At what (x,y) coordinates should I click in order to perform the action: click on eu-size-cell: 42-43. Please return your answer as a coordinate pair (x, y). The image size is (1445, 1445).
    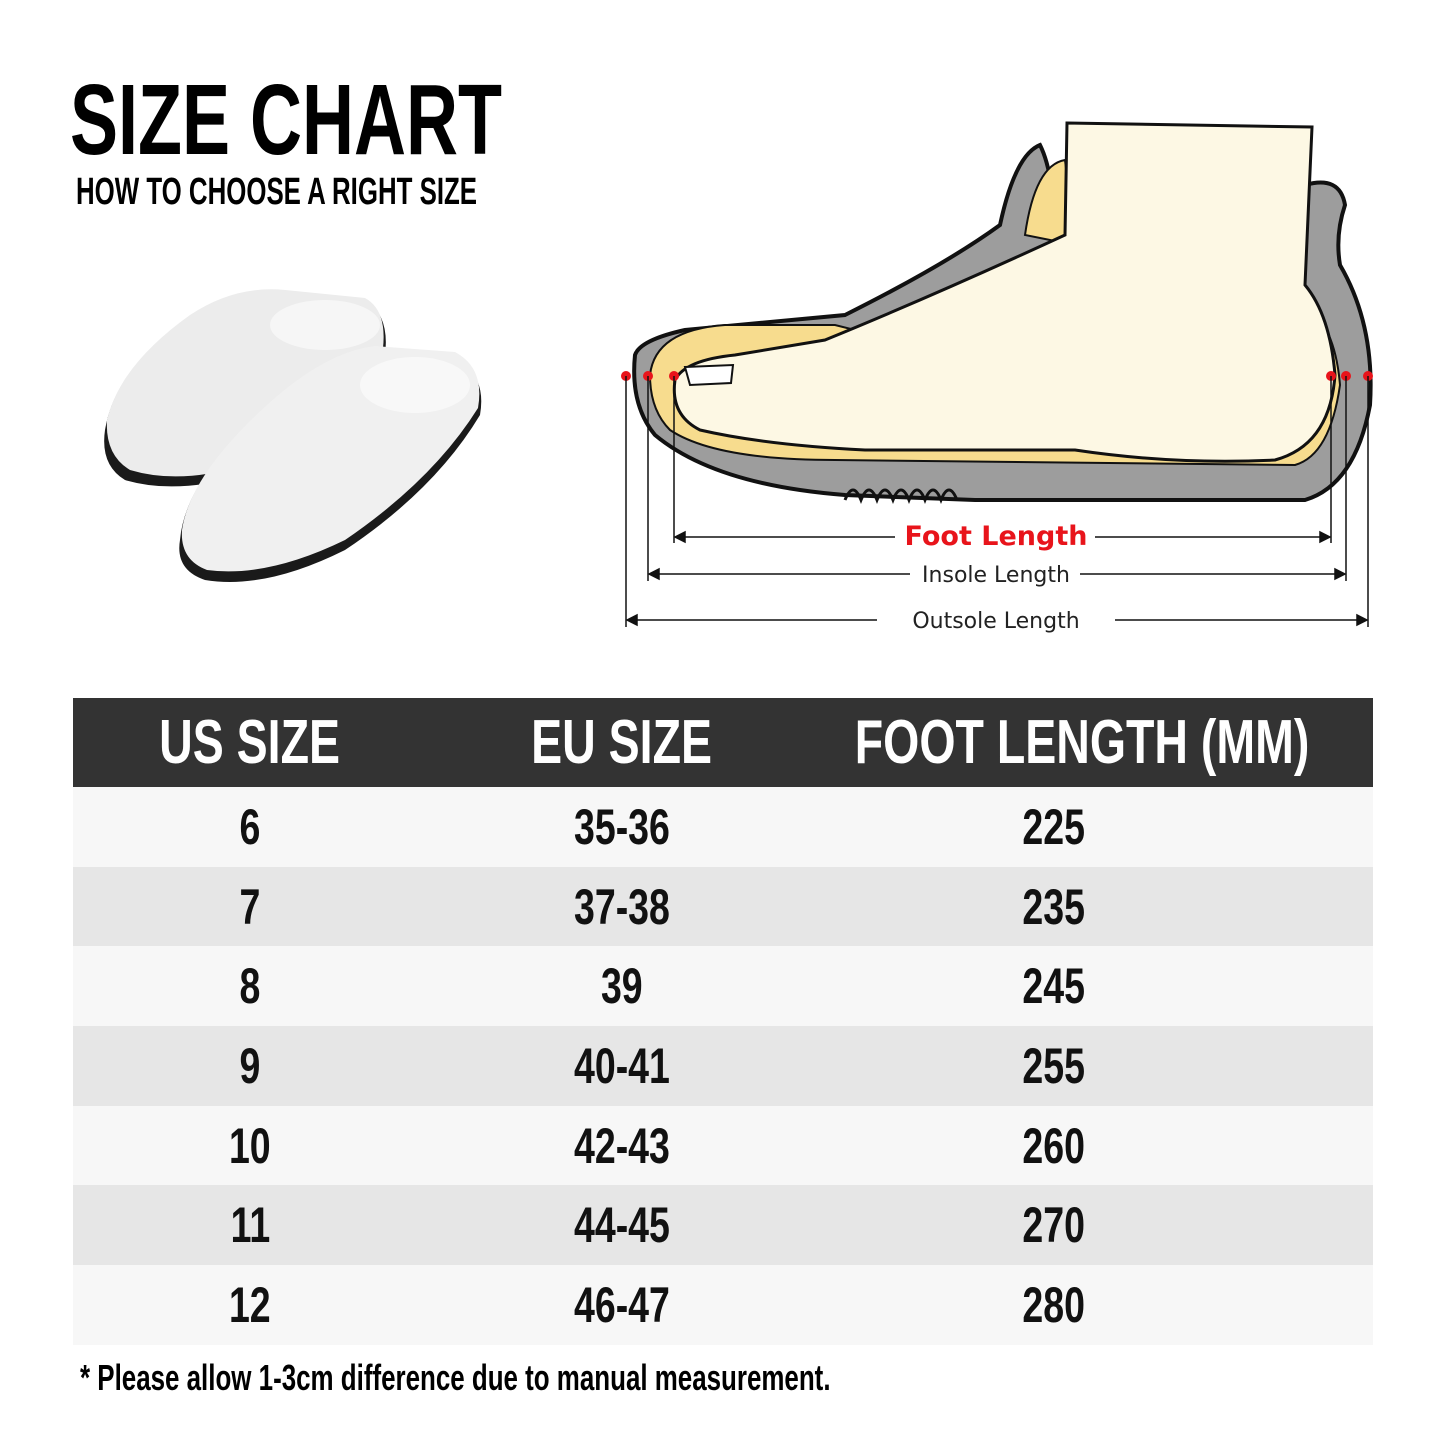
    Looking at the image, I should click on (622, 1145).